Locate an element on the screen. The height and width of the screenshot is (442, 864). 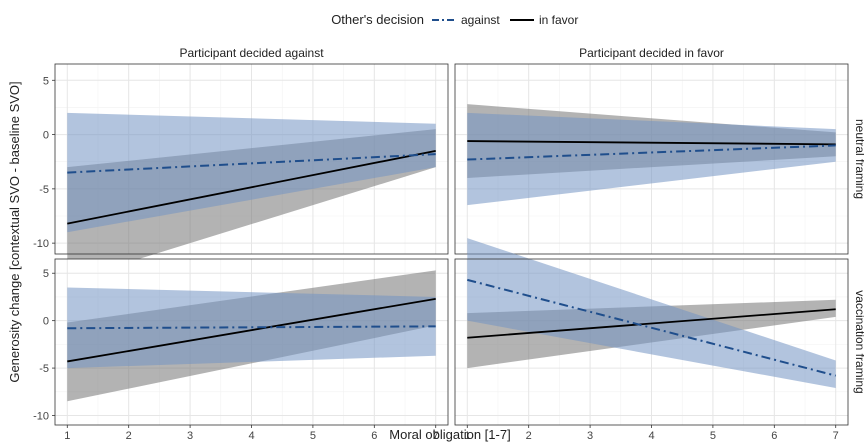
x-axis-label: Moral obligation [1-7] is located at coordinates (449, 434).